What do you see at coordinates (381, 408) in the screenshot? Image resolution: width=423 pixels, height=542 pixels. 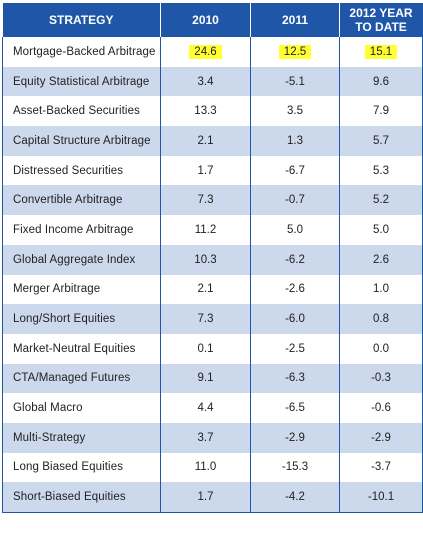 I see `value-text: -0.6` at bounding box center [381, 408].